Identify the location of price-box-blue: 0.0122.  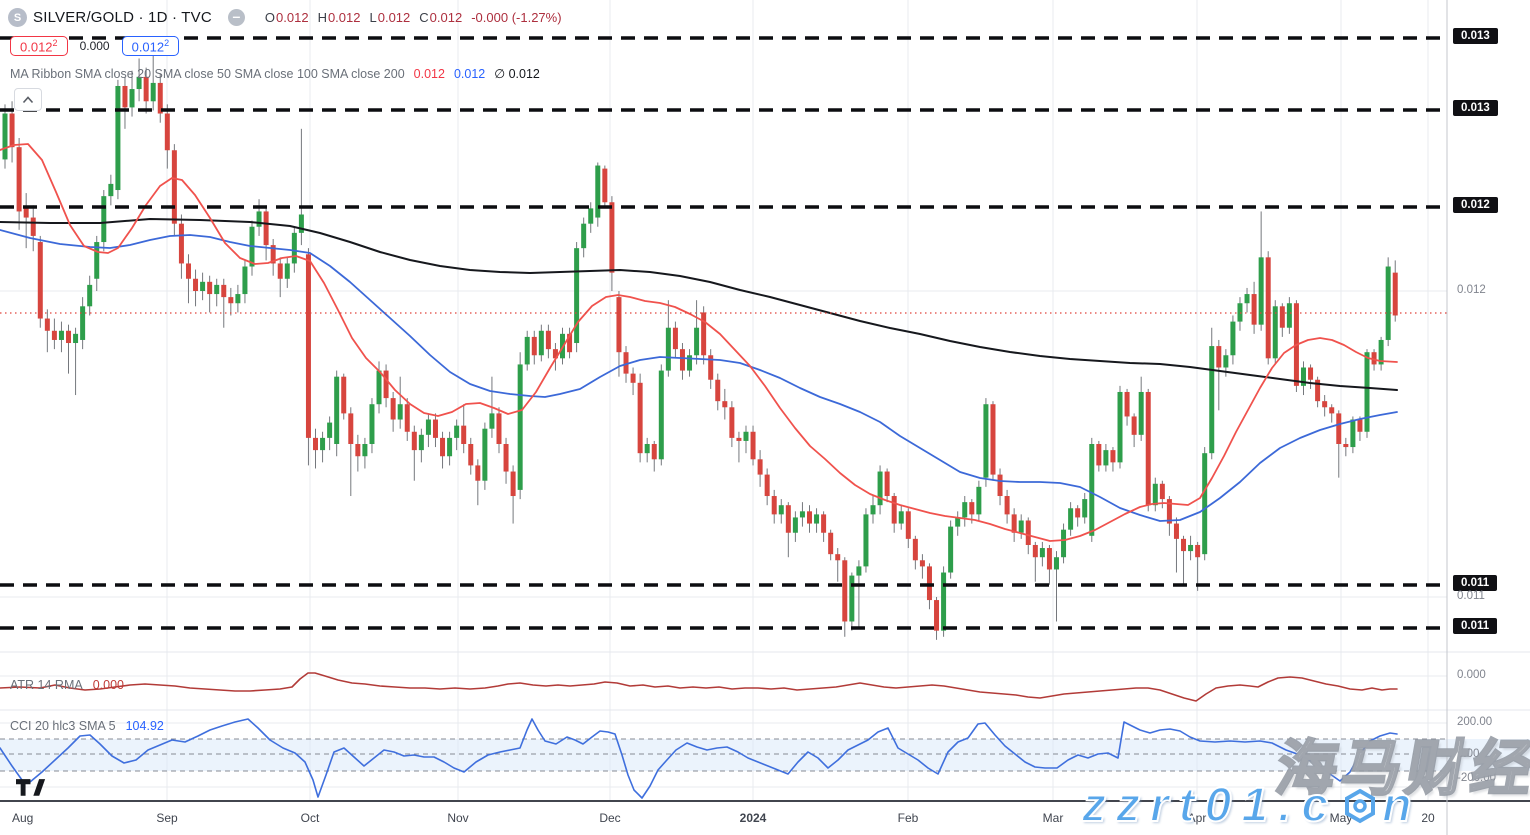
(150, 46).